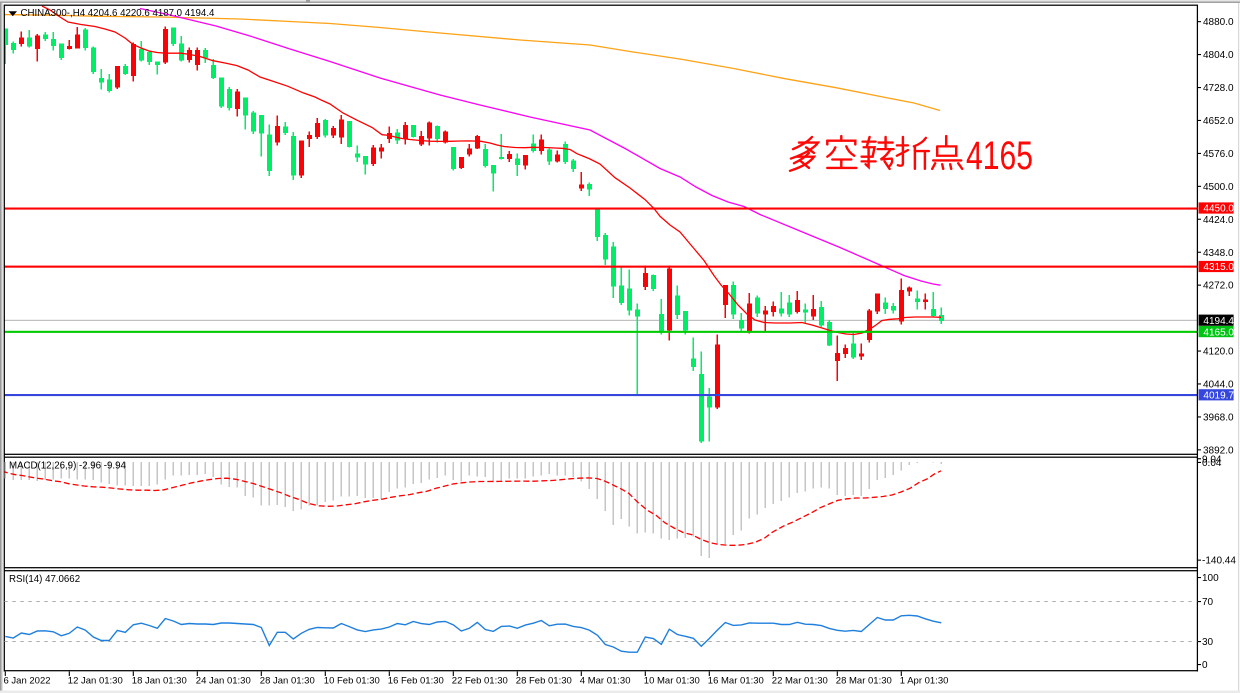  What do you see at coordinates (1208, 602) in the screenshot?
I see `svg-text: 70` at bounding box center [1208, 602].